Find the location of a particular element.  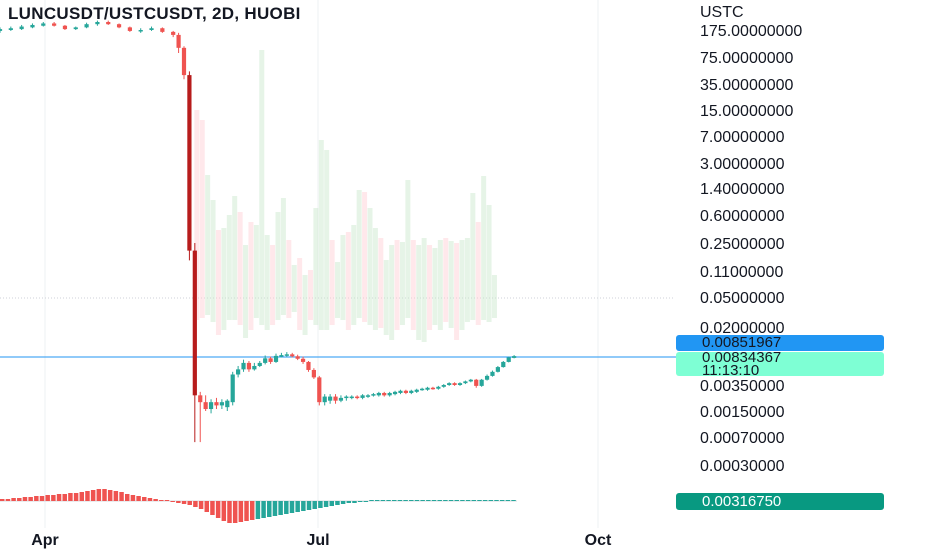

time-axis-label: Jul is located at coordinates (317, 540).